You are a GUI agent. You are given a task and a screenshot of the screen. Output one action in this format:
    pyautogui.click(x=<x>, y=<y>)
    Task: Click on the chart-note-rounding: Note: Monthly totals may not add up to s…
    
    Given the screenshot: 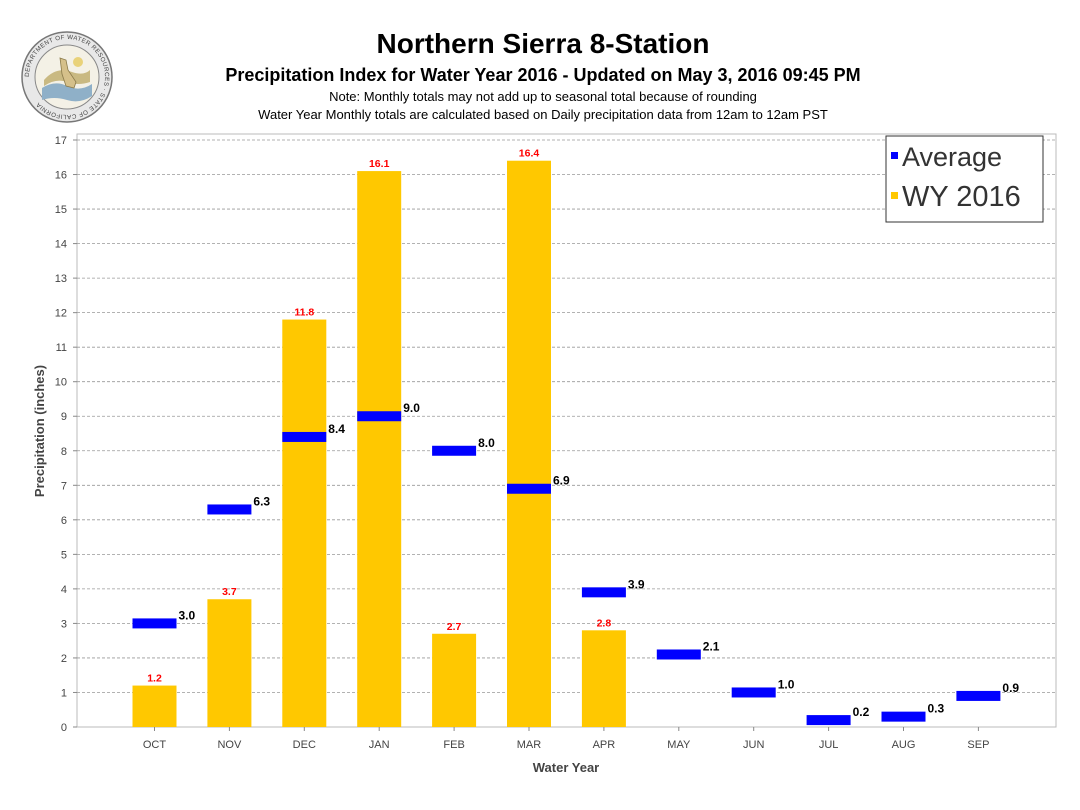 What is the action you would take?
    pyautogui.click(x=543, y=96)
    